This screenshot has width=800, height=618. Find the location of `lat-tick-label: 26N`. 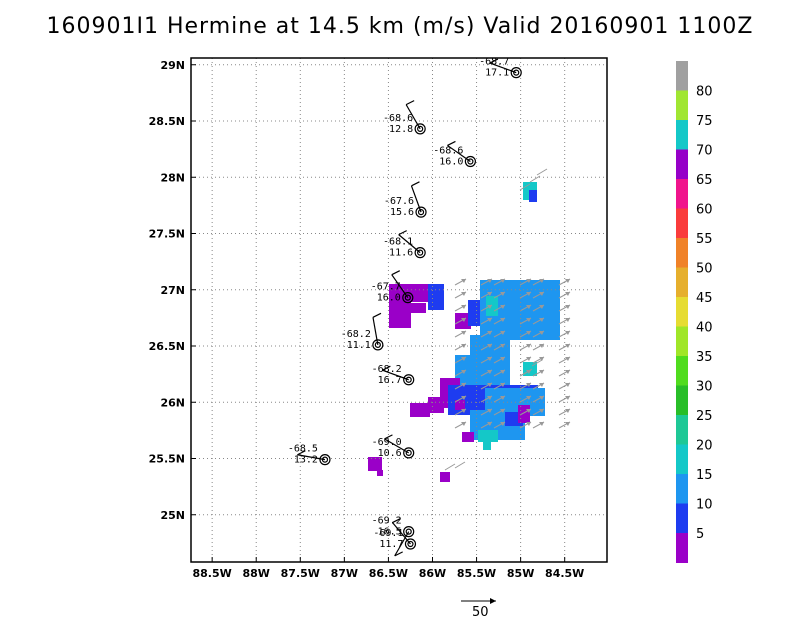

lat-tick-label: 26N is located at coordinates (172, 402).